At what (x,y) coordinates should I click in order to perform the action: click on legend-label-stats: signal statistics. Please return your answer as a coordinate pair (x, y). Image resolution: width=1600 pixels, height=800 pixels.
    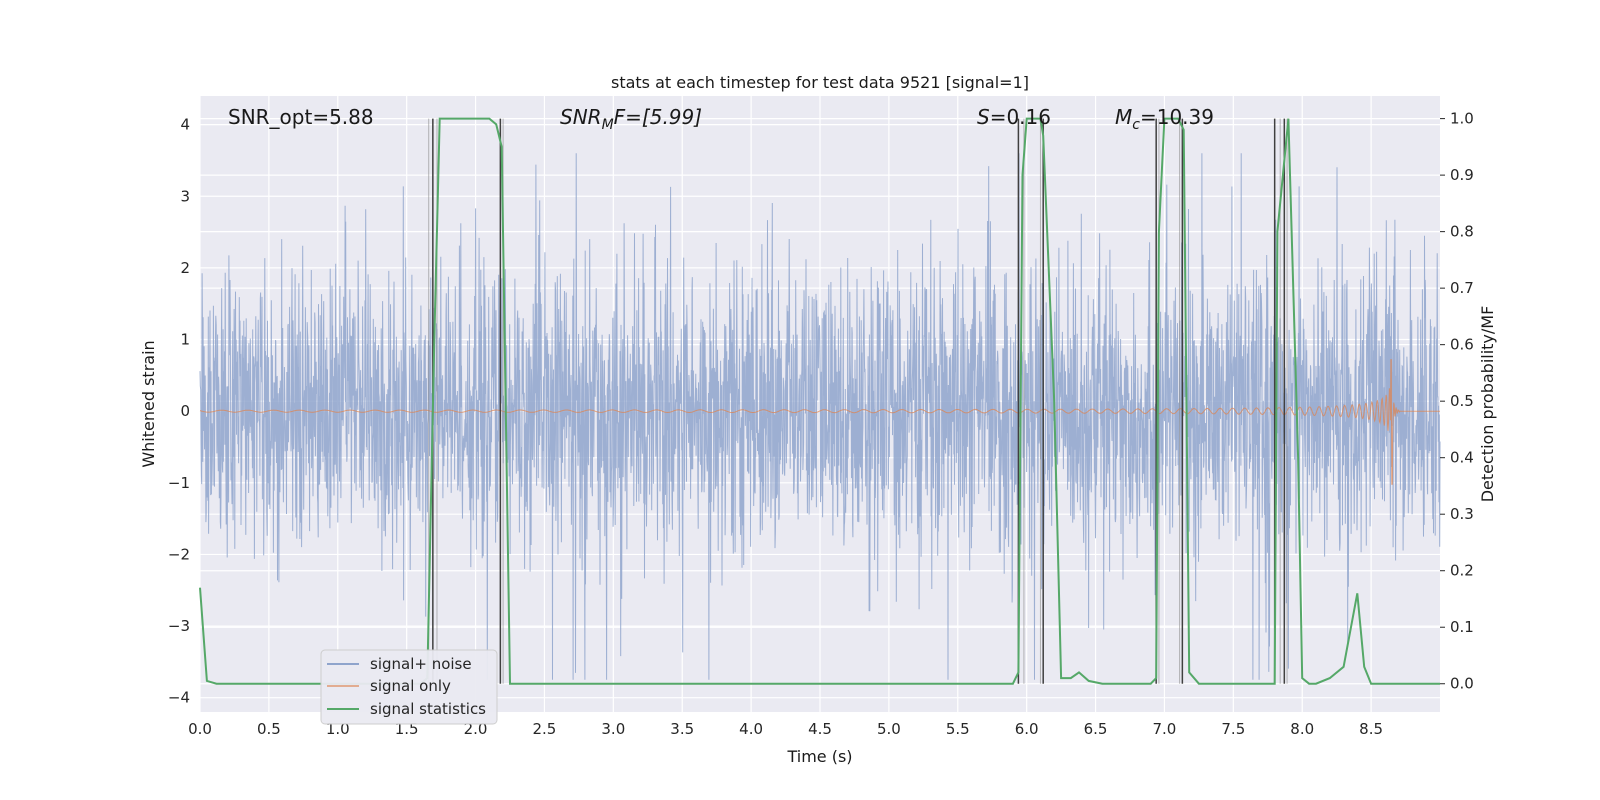
    Looking at the image, I should click on (428, 709).